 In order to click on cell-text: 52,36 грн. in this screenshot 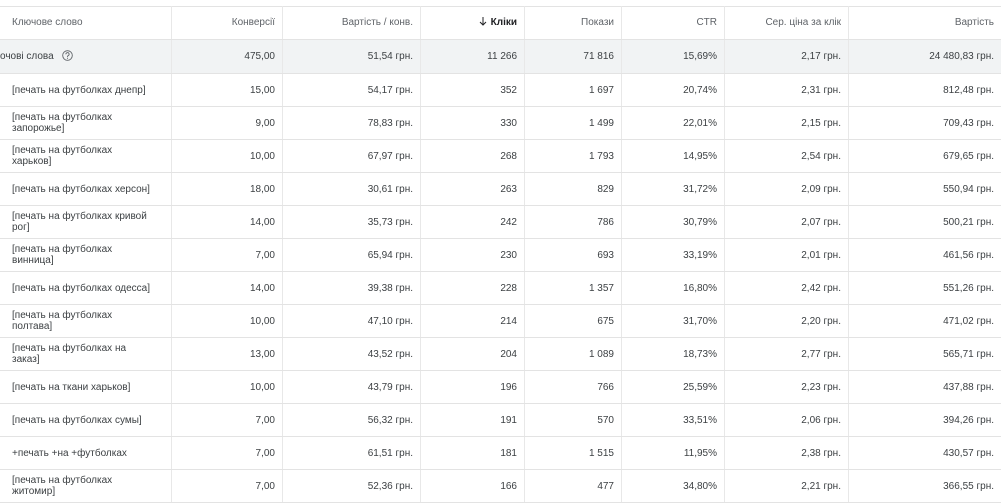, I will do `click(390, 486)`.